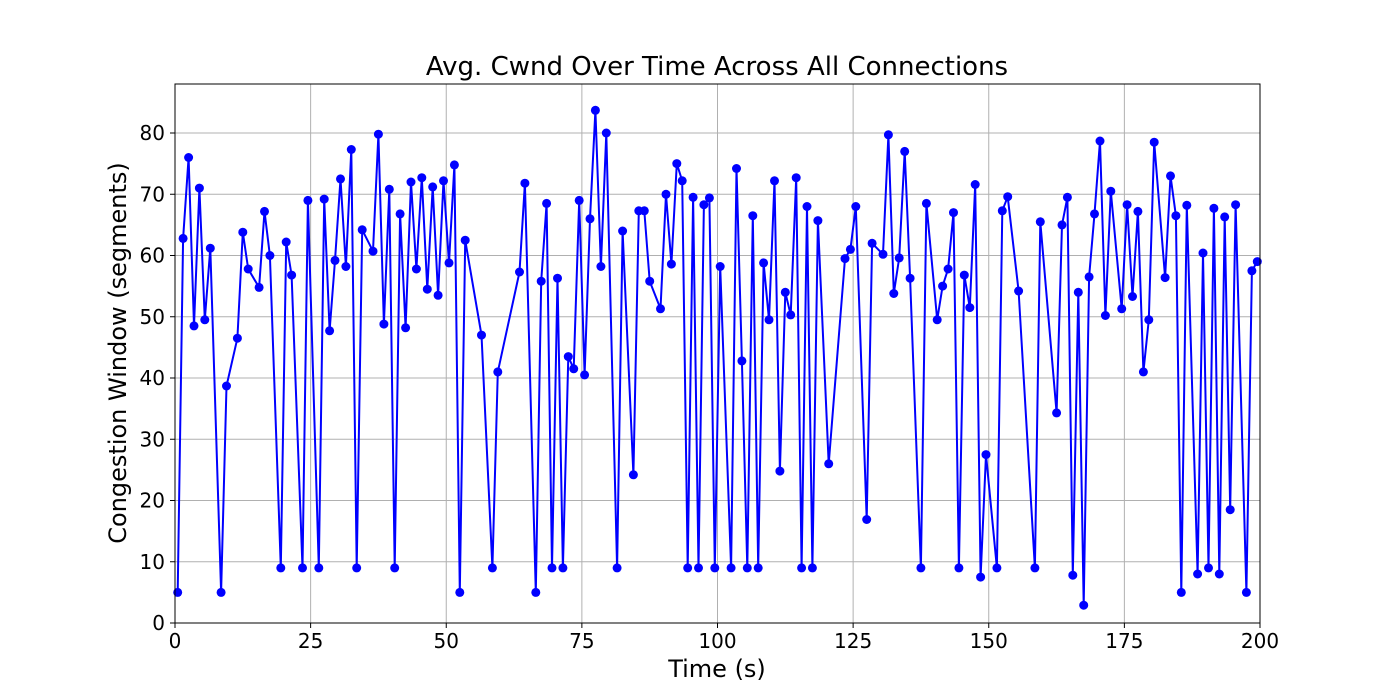 This screenshot has height=700, width=1400. What do you see at coordinates (152, 194) in the screenshot?
I see `y-tick-label: 70` at bounding box center [152, 194].